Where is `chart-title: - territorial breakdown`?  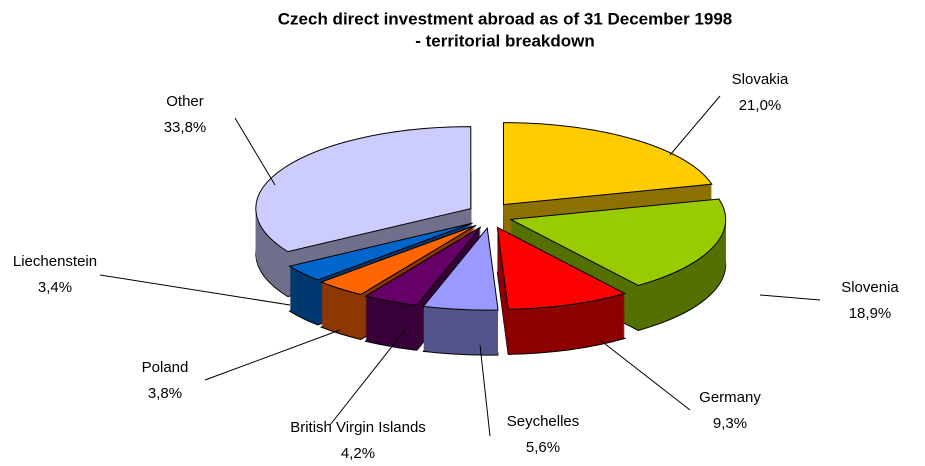
chart-title: - territorial breakdown is located at coordinates (504, 40).